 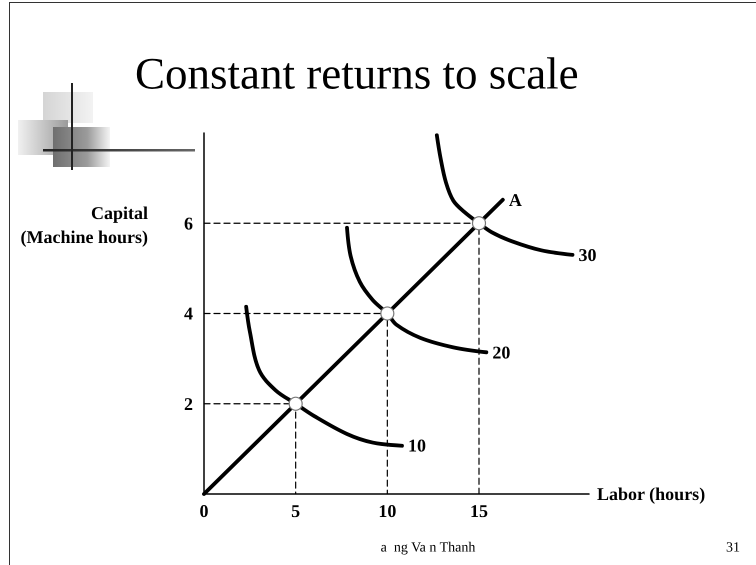 I want to click on series-label: 20, so click(x=501, y=352).